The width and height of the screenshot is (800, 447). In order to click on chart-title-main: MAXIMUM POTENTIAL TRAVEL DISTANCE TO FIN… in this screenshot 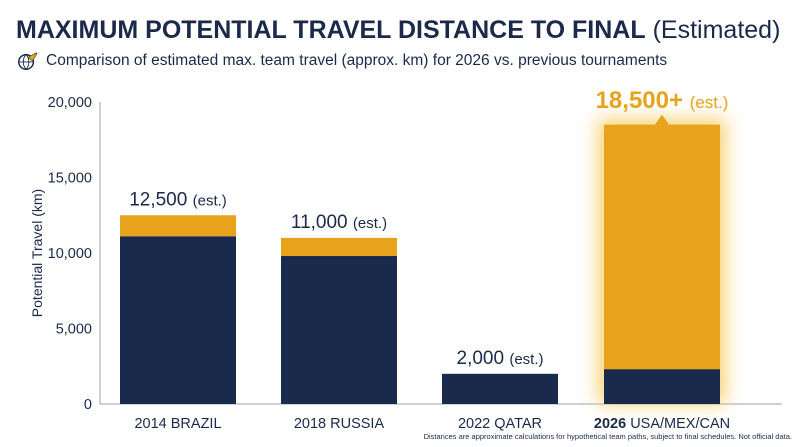, I will do `click(331, 30)`.